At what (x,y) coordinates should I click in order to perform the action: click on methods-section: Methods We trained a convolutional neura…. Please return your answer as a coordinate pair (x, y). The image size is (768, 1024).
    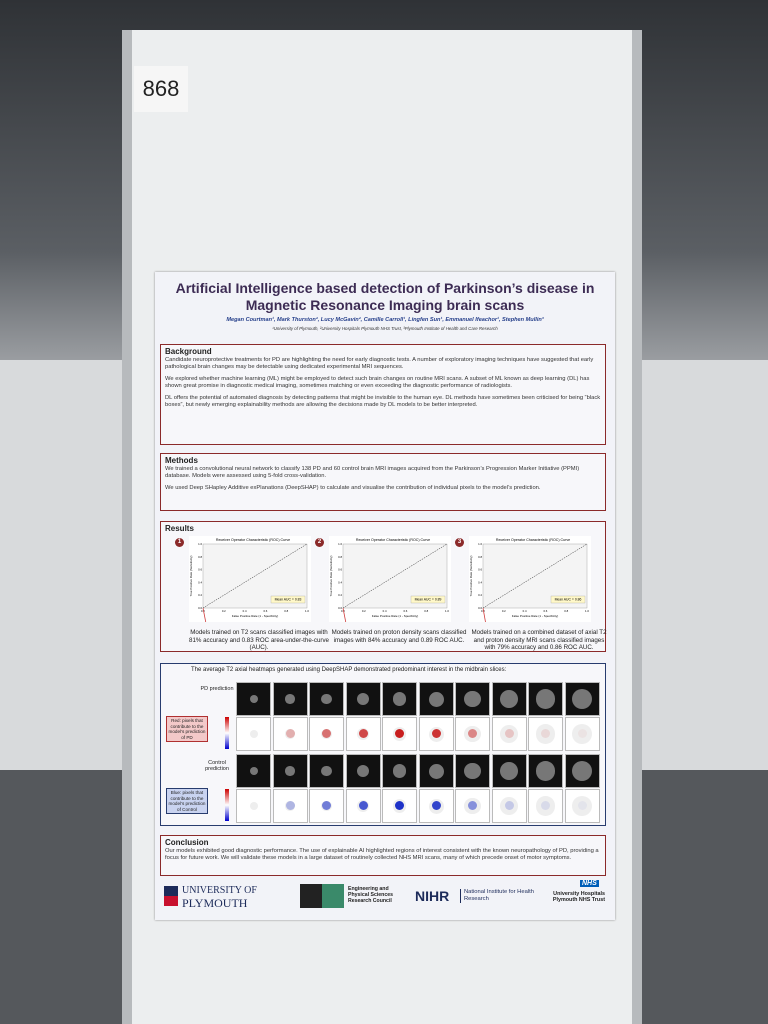
    Looking at the image, I should click on (383, 482).